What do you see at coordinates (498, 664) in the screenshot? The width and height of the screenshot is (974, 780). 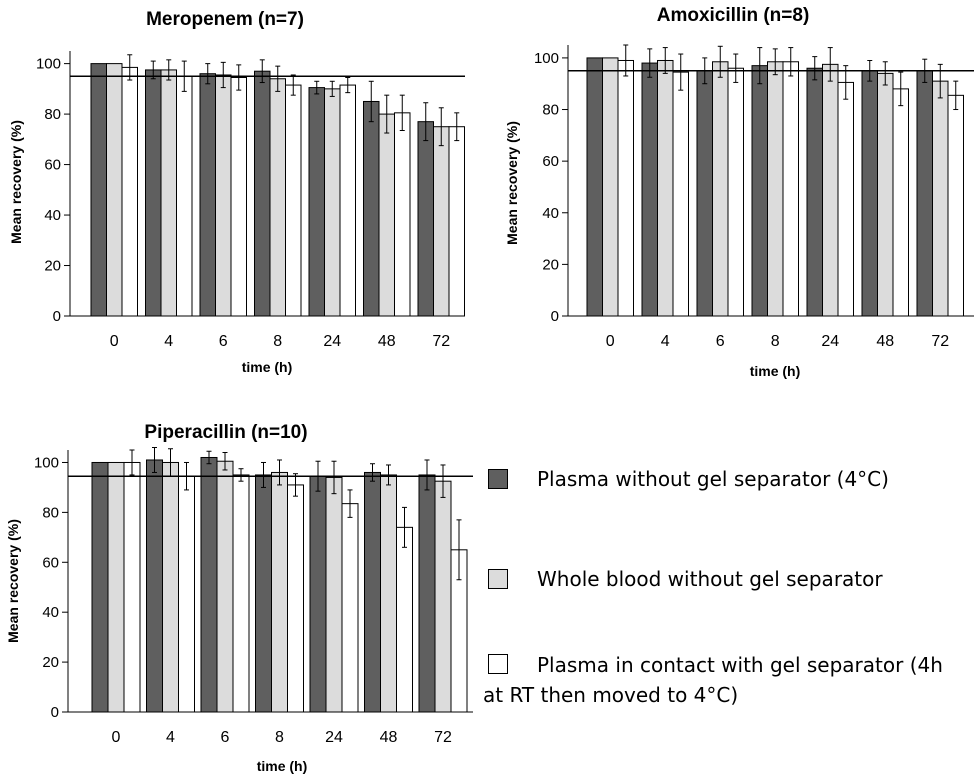 I see `legend-swatch-gel-plasma` at bounding box center [498, 664].